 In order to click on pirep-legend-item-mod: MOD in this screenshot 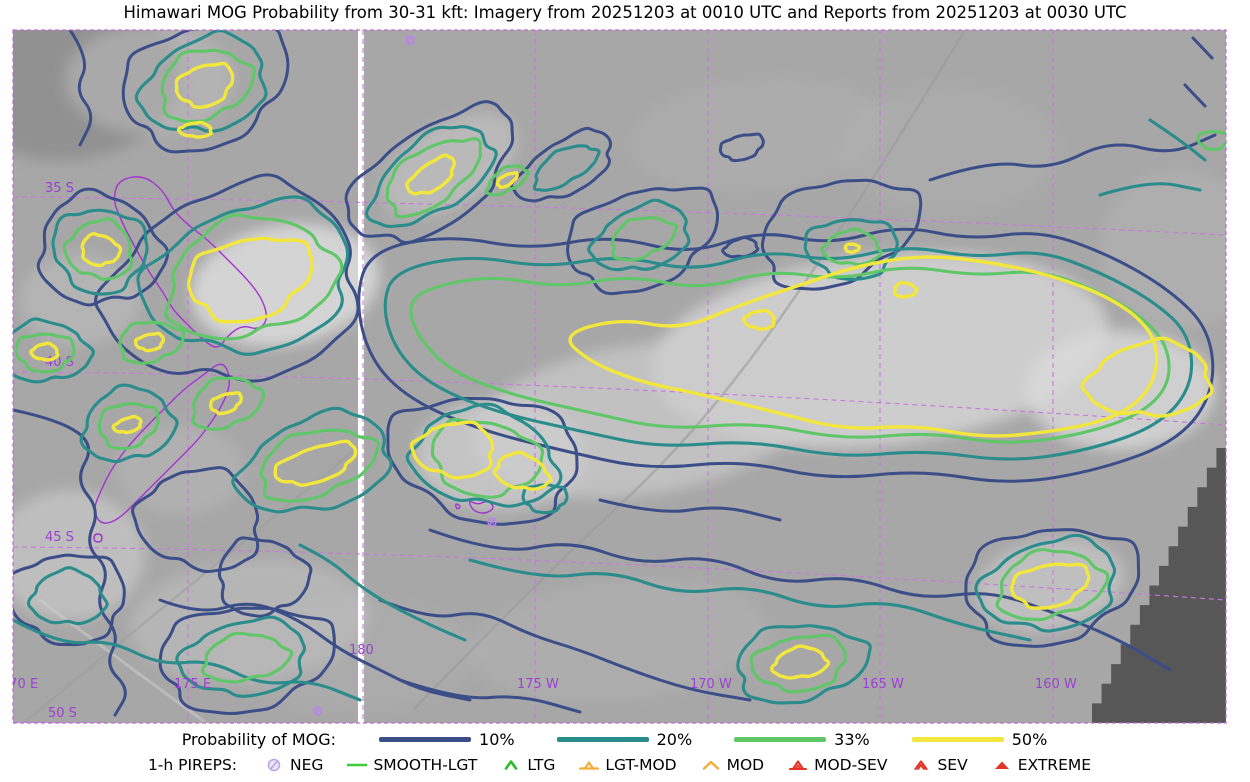, I will do `click(731, 765)`.